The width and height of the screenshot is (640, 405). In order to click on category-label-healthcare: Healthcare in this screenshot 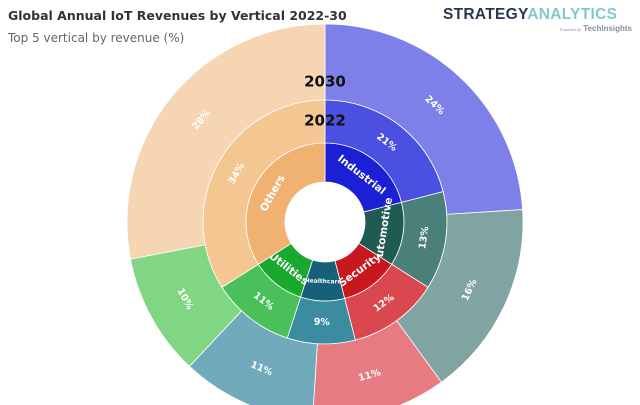, I will do `click(323, 281)`.